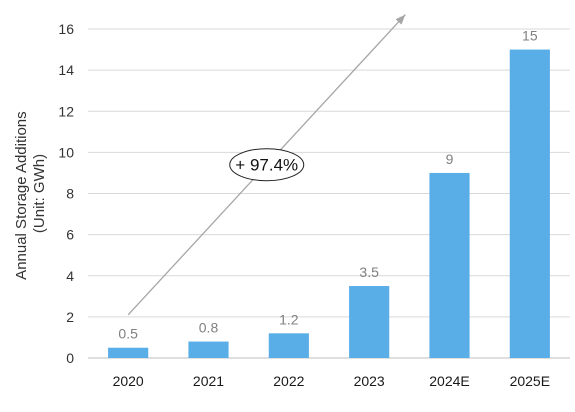 This screenshot has height=412, width=575. What do you see at coordinates (70, 235) in the screenshot?
I see `y-tick-label-6: 6` at bounding box center [70, 235].